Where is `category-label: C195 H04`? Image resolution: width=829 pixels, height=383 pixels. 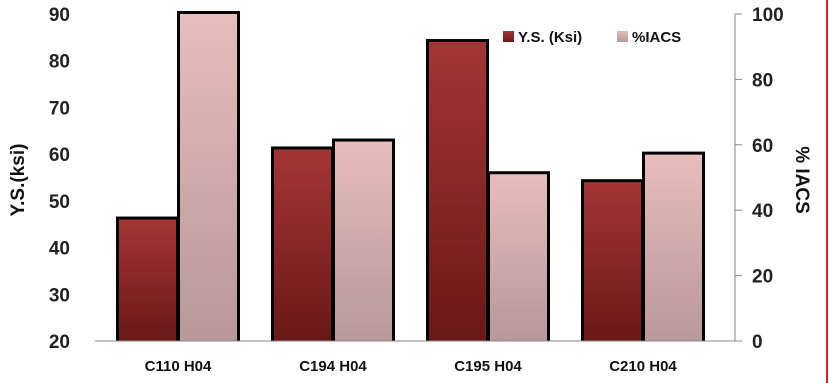 category-label: C195 H04 is located at coordinates (488, 366).